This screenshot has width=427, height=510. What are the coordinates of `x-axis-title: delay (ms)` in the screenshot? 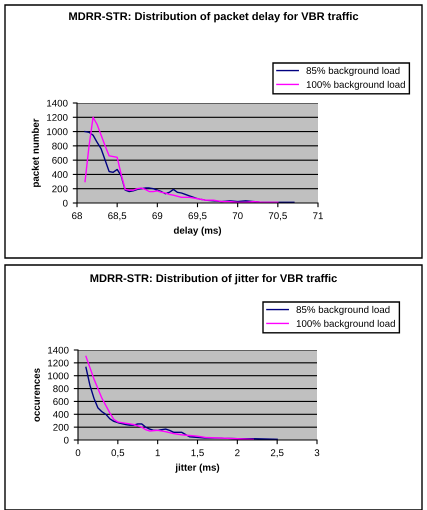 It's located at (198, 231).